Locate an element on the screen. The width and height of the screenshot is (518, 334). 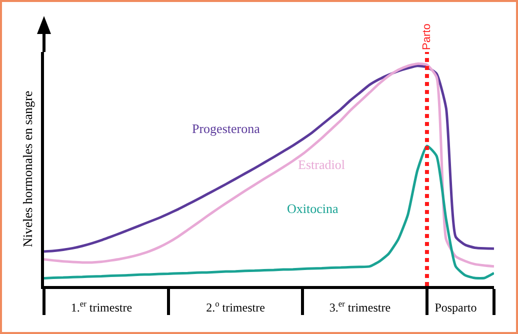
text: Oxitocina is located at coordinates (312, 208).